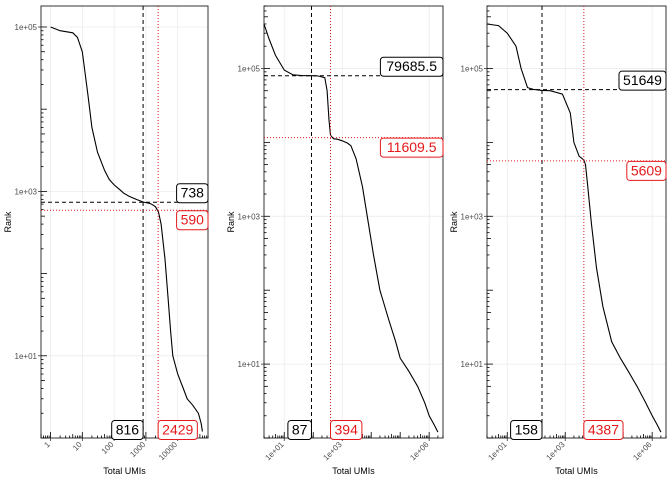  What do you see at coordinates (168, 451) in the screenshot?
I see `x-tick-label: 10000` at bounding box center [168, 451].